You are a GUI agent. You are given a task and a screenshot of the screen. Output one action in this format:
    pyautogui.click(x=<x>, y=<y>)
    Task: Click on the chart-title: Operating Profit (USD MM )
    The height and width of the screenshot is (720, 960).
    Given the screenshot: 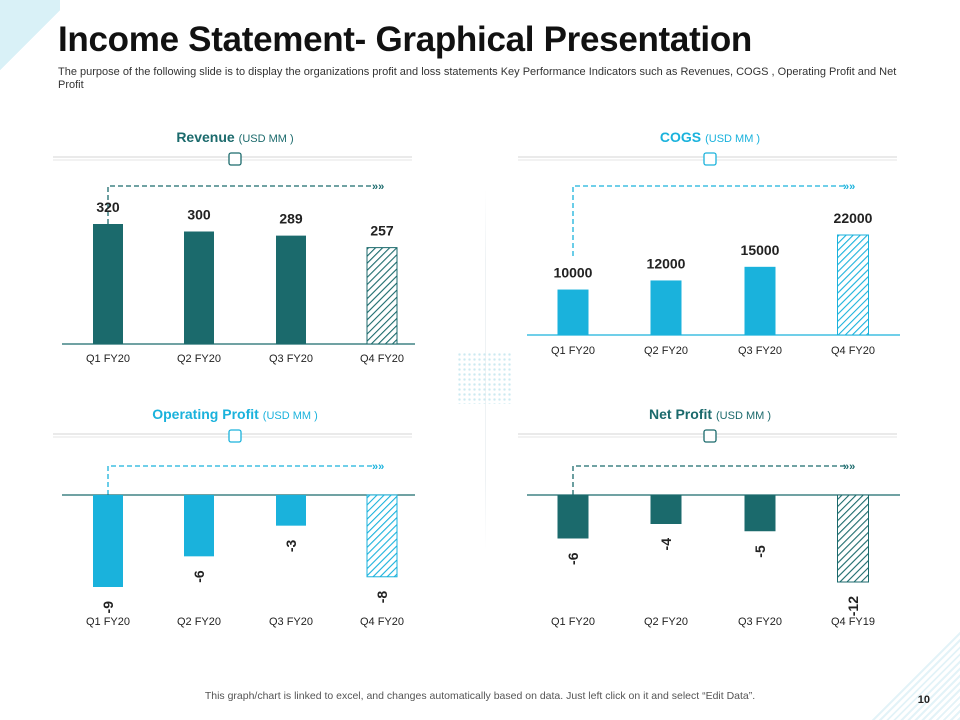 What is the action you would take?
    pyautogui.click(x=235, y=414)
    